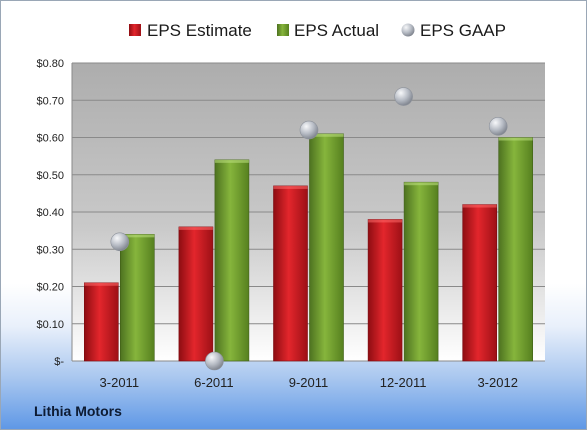  I want to click on chart-legend: EPS Estimate EPS Actual EPS GAAP, so click(317, 30).